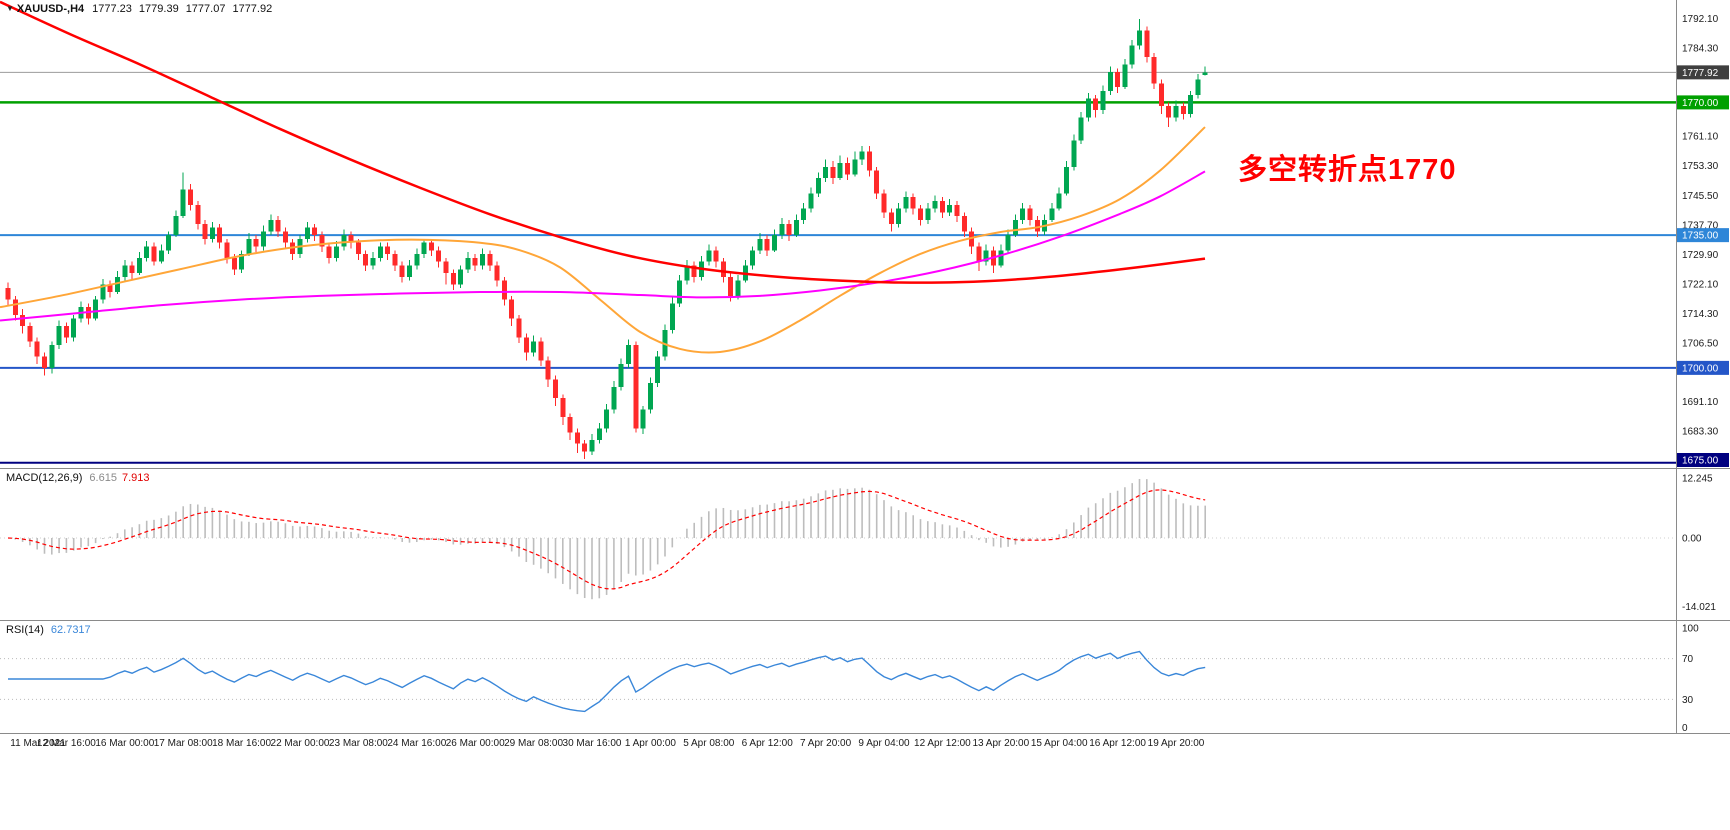 This screenshot has height=830, width=1730. Describe the element at coordinates (1700, 368) in the screenshot. I see `price-tag-label: 1700.00` at that location.